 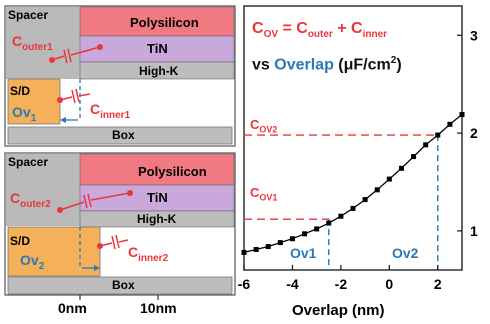 What do you see at coordinates (60, 210) in the screenshot?
I see `cap-outer2-dot` at bounding box center [60, 210].